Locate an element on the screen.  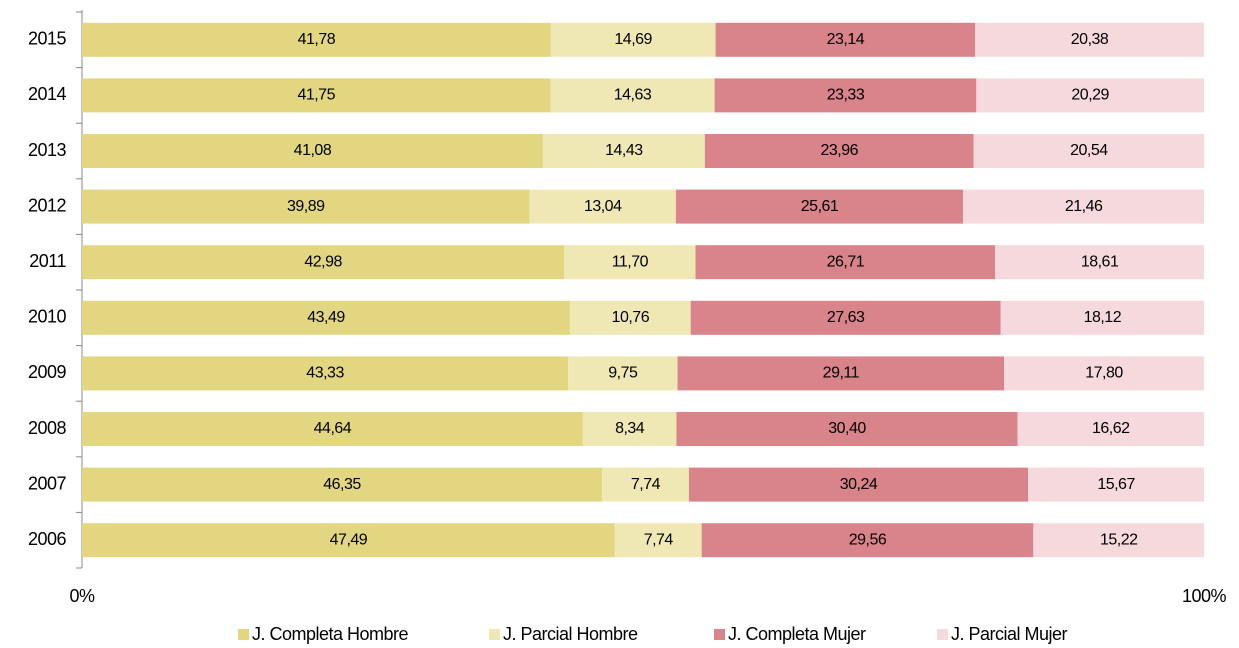
x-tick-label: 0% is located at coordinates (82, 596).